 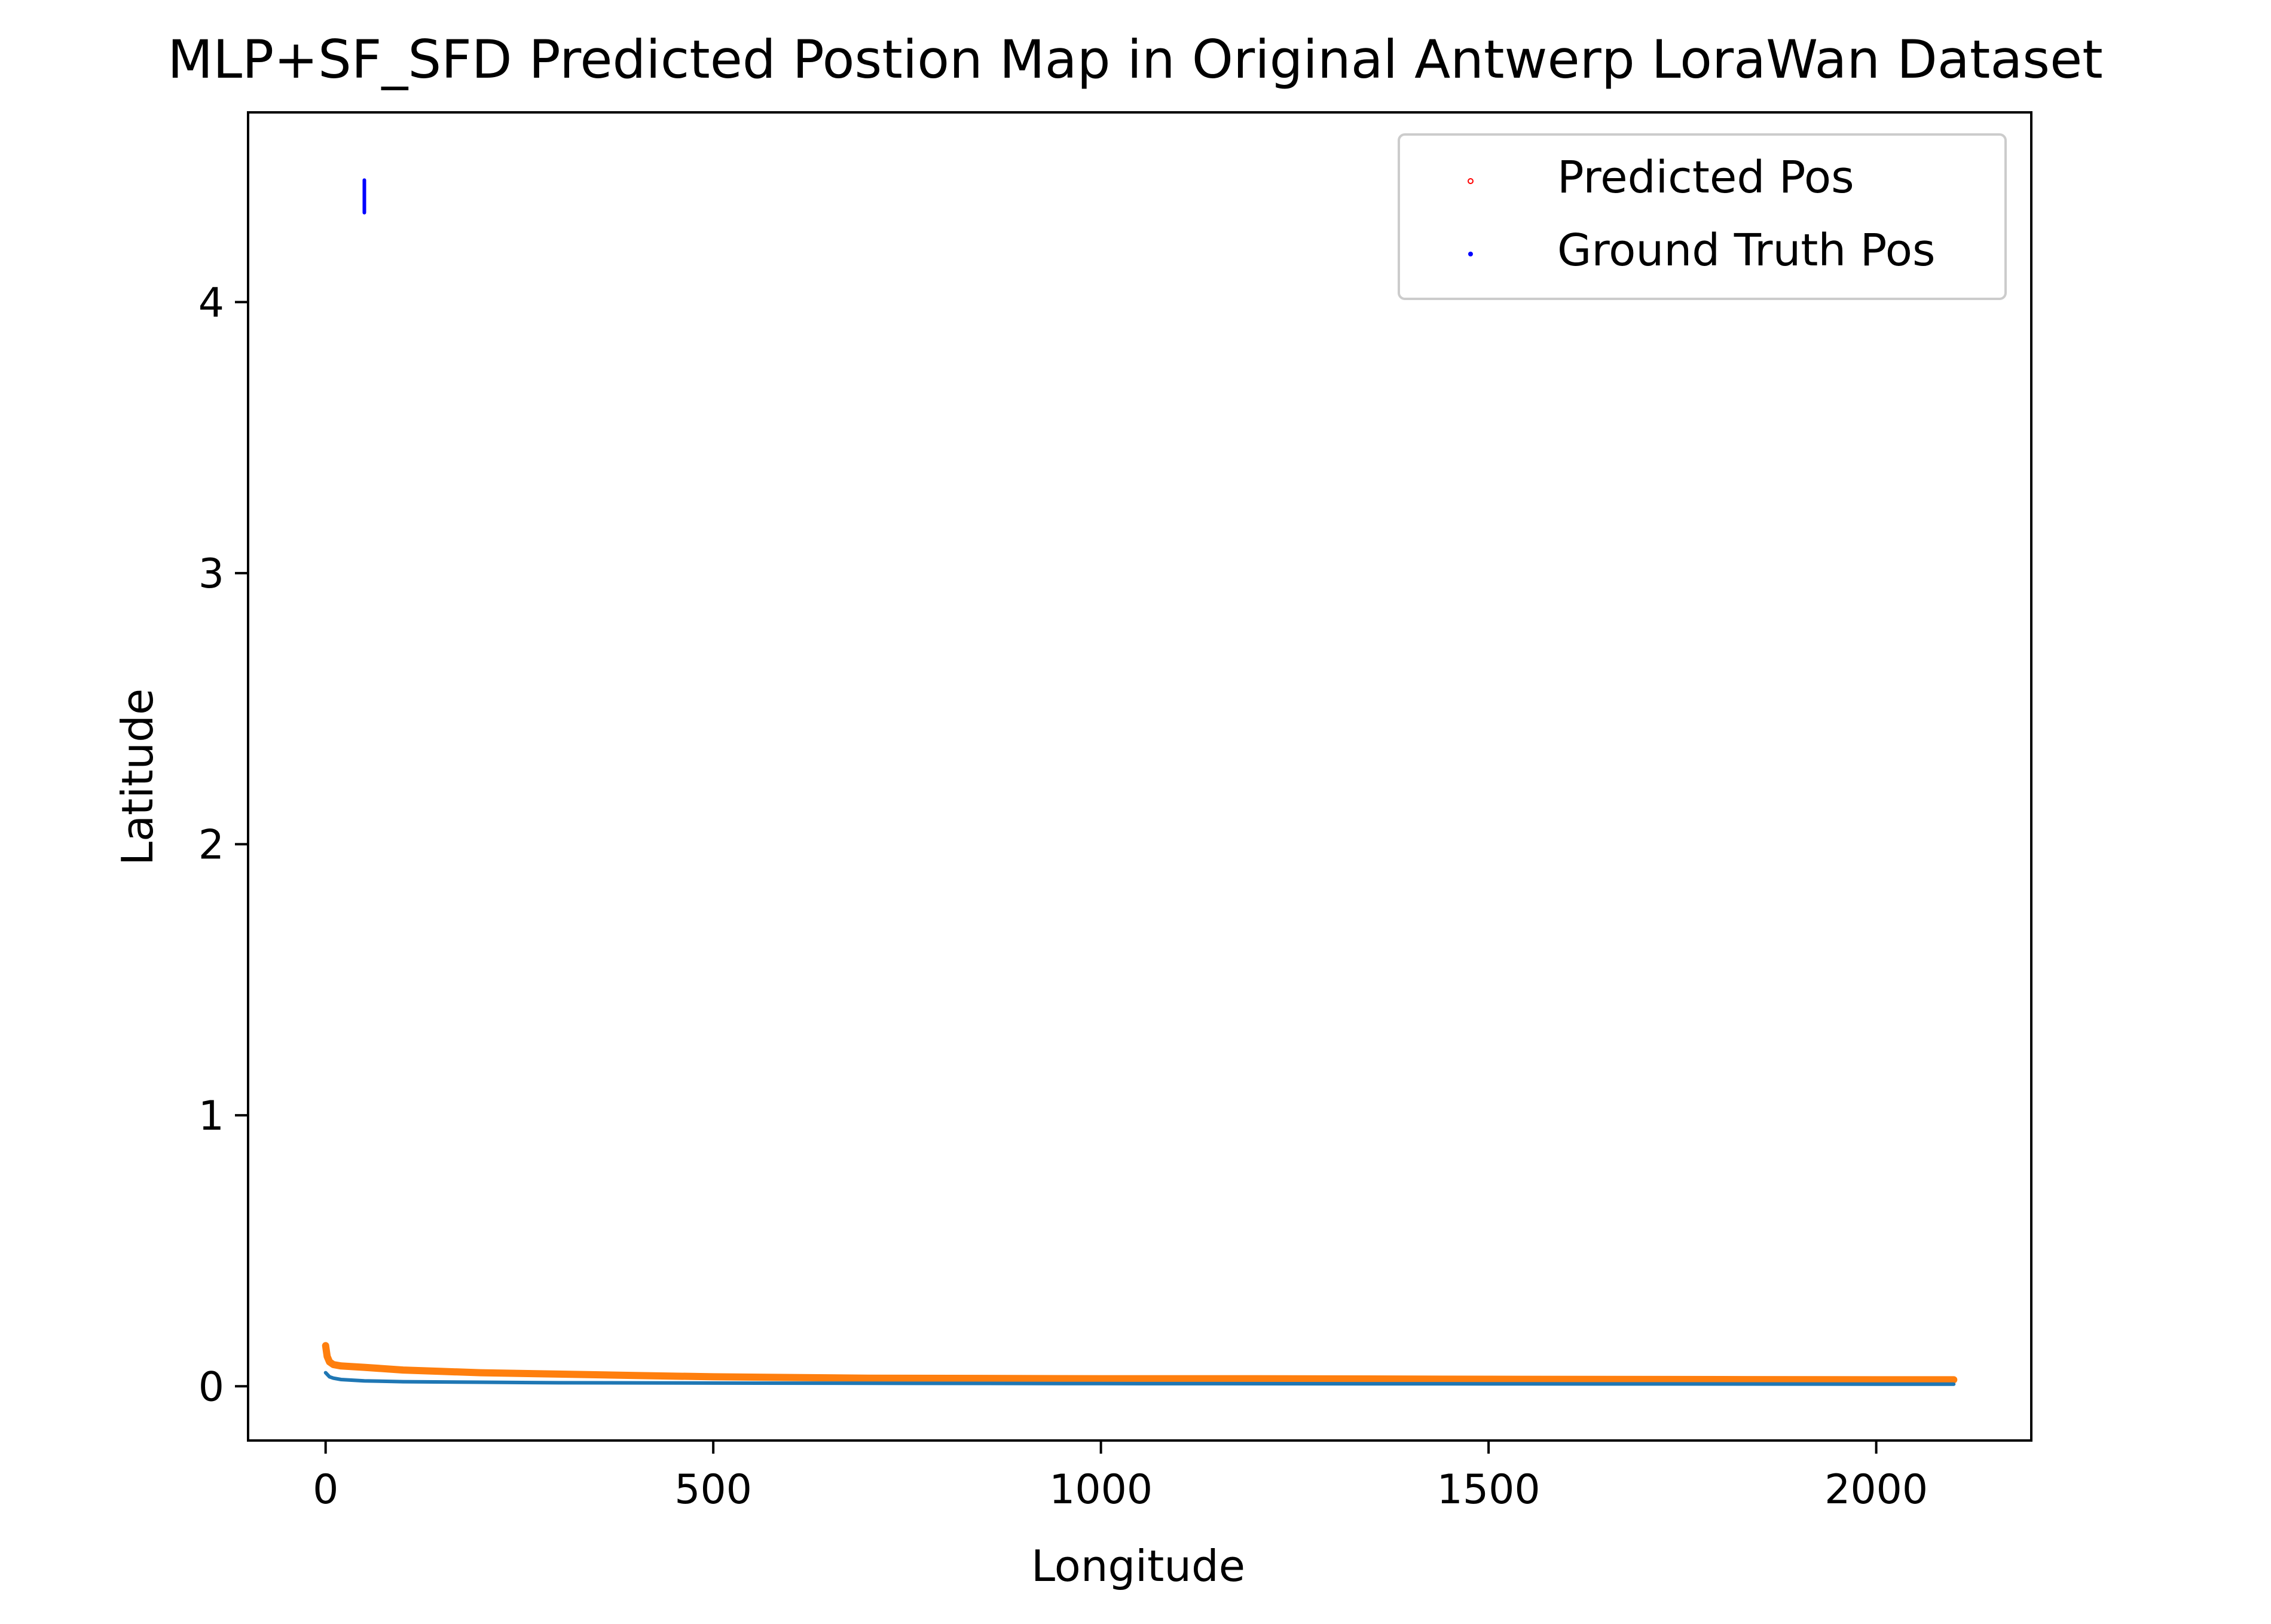 I want to click on legend-box, so click(x=1702, y=216).